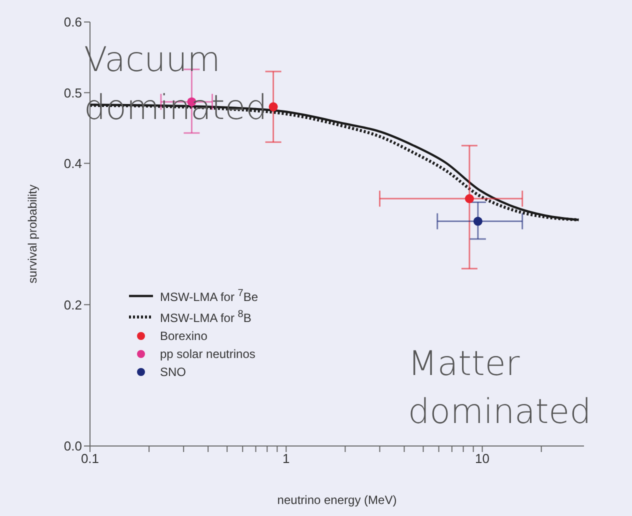 This screenshot has width=632, height=516. What do you see at coordinates (73, 163) in the screenshot?
I see `y-tick-label: 0.4` at bounding box center [73, 163].